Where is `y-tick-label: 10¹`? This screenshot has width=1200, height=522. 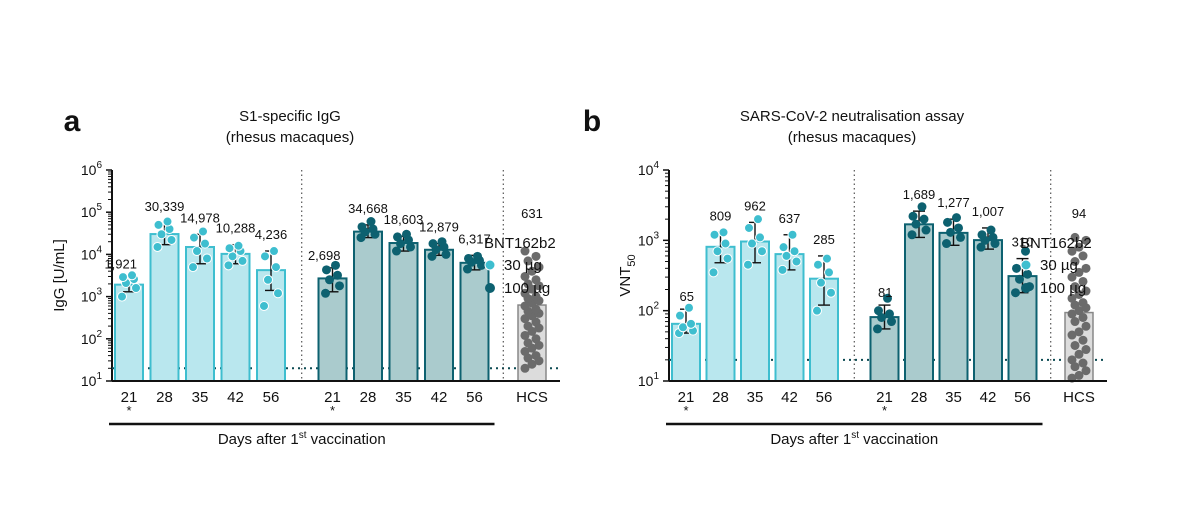
y-tick-label: 10¹ is located at coordinates (92, 380).